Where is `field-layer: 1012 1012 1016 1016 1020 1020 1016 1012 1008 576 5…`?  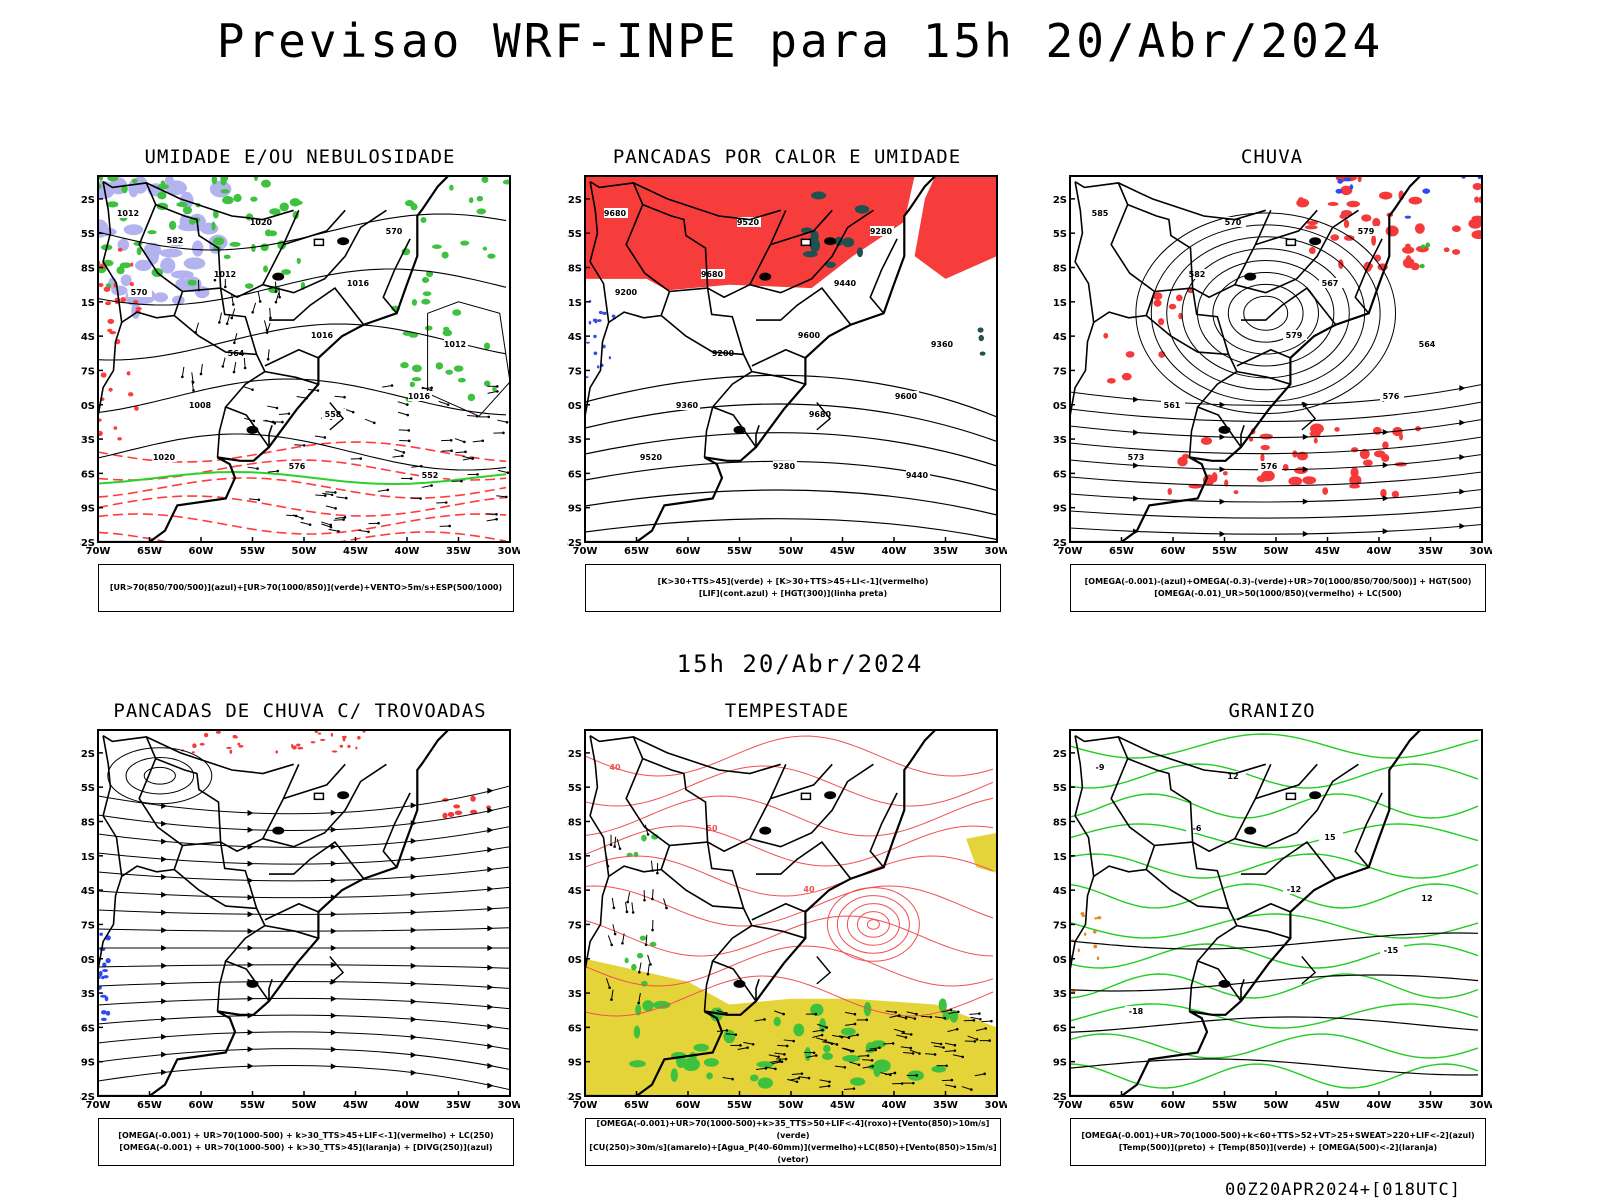 field-layer: 1012 1012 1016 1016 1020 1020 1016 1012 1008 576 5… is located at coordinates (304, 359).